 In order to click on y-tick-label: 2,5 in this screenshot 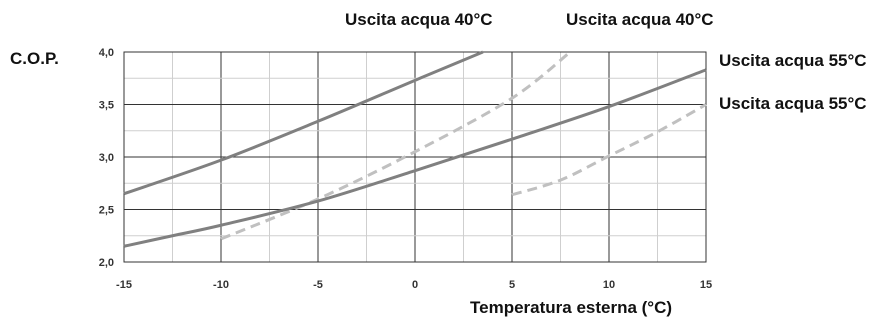, I will do `click(106, 211)`.